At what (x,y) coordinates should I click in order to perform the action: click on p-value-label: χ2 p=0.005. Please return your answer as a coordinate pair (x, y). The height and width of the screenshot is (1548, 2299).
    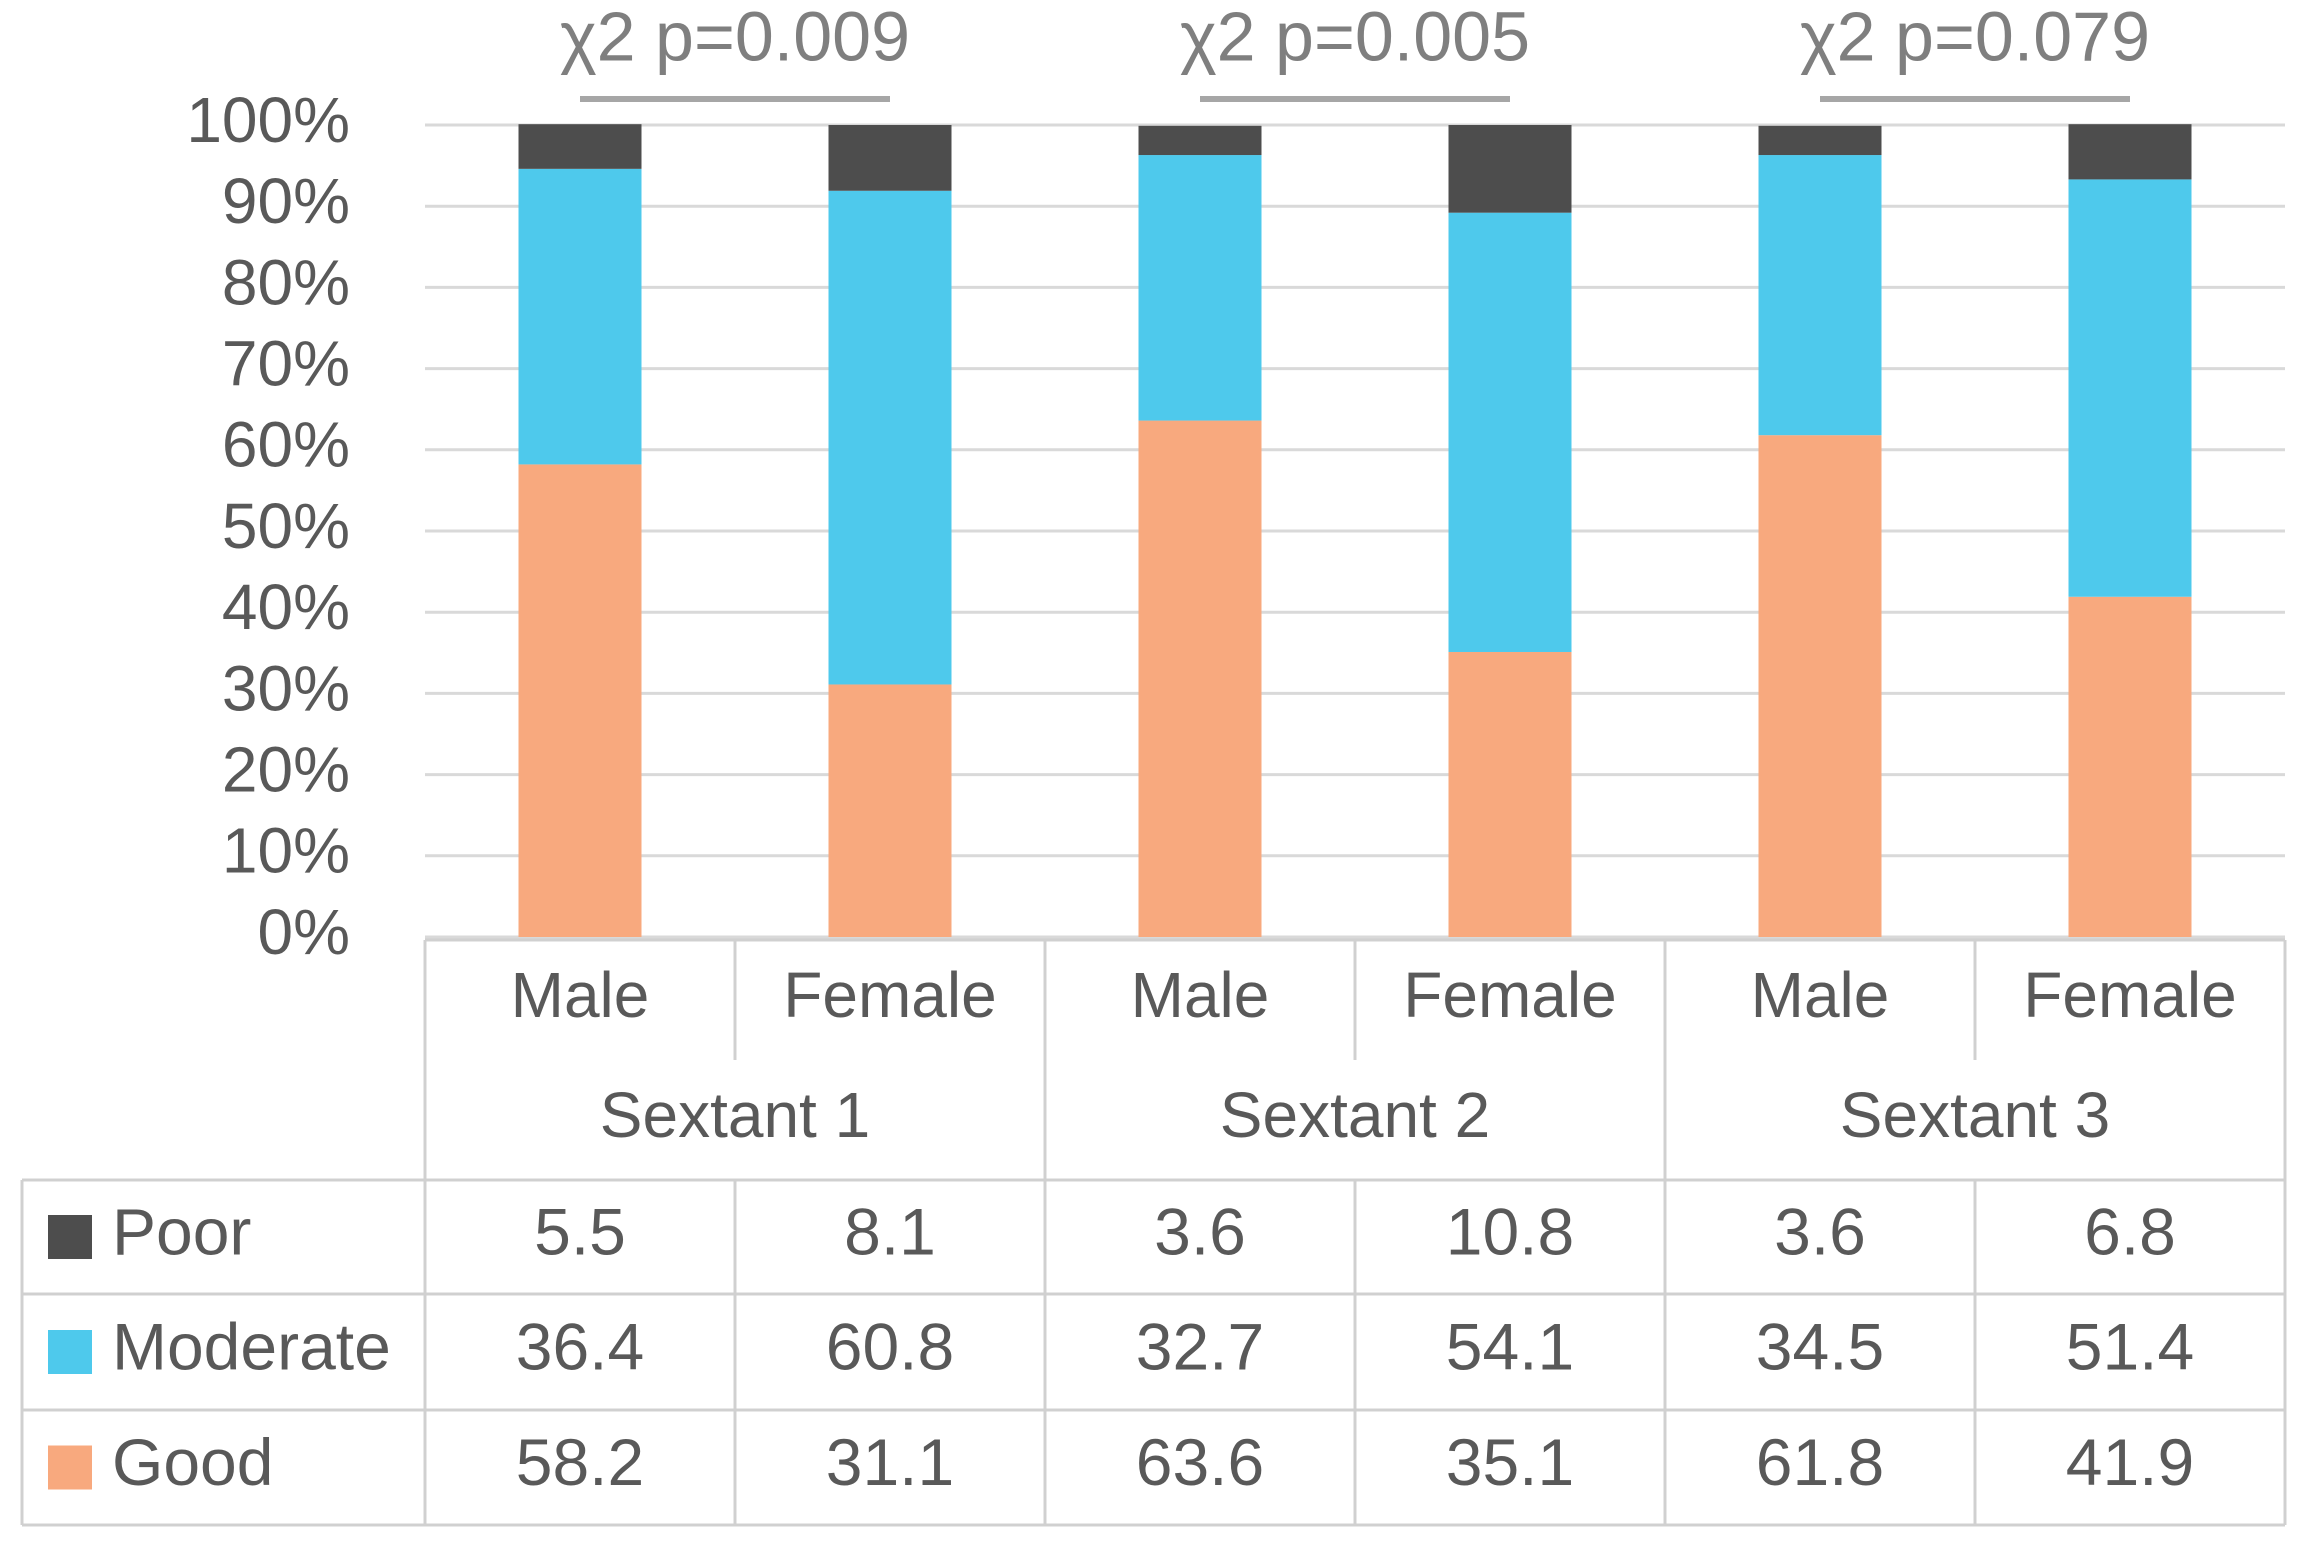
    Looking at the image, I should click on (1355, 37).